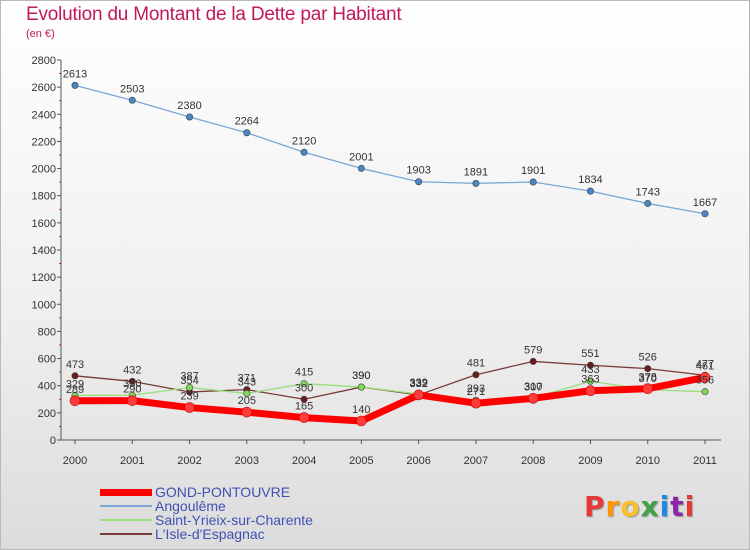 This screenshot has width=750, height=550. Describe the element at coordinates (47, 360) in the screenshot. I see `y-tick-label: 600` at that location.